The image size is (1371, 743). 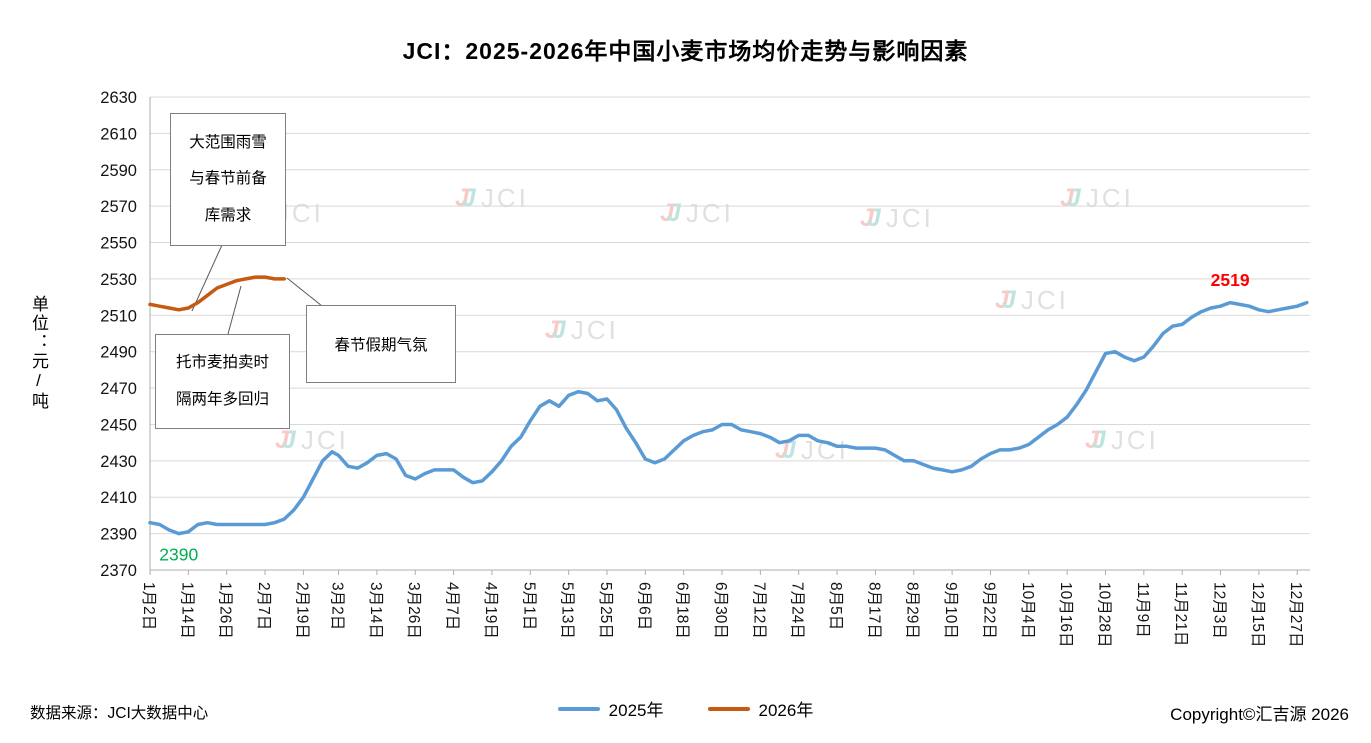 I want to click on page-title: JCI：2025-2026年中国小麦市场均价走势与影响因素, so click(x=685, y=51).